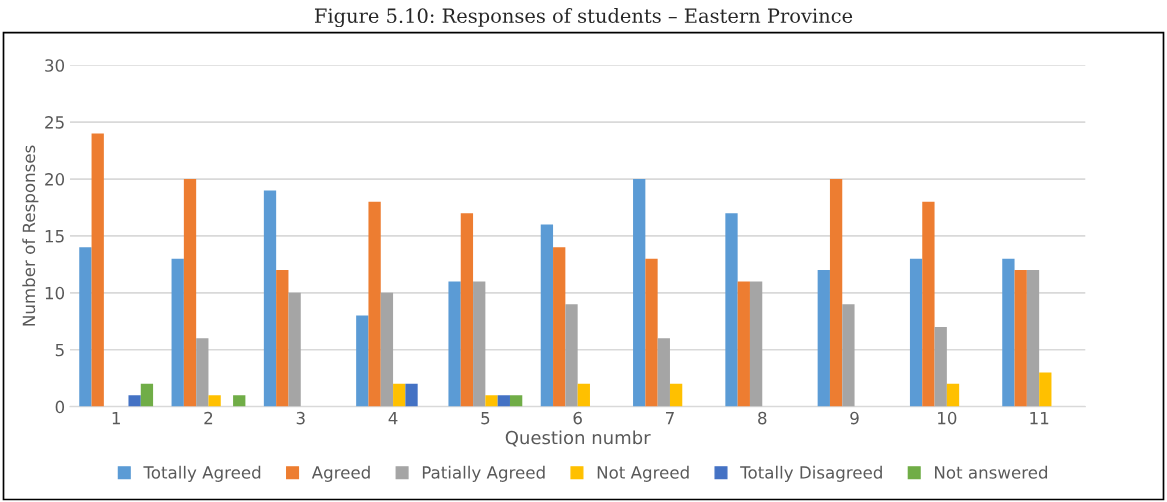  Describe the element at coordinates (577, 418) in the screenshot. I see `x-tick-label: 6` at that location.